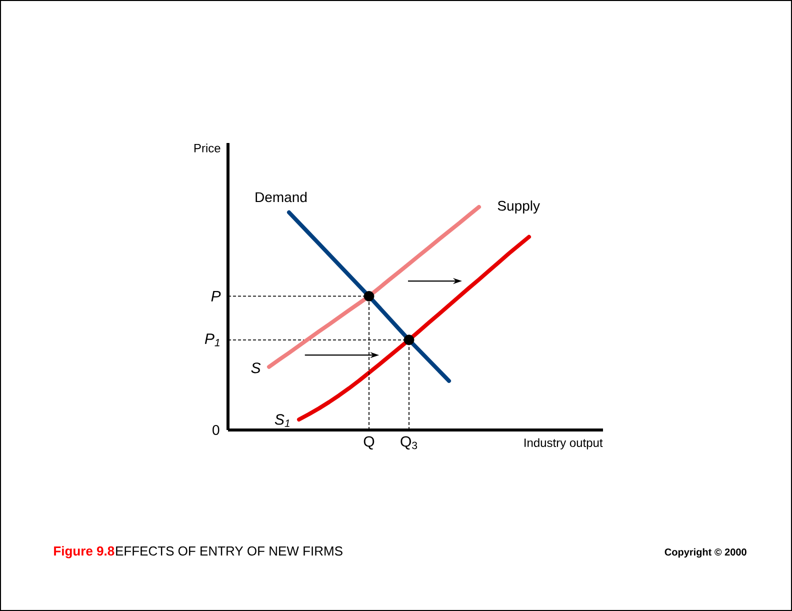 The width and height of the screenshot is (792, 611). Describe the element at coordinates (207, 148) in the screenshot. I see `y-axis-title: Price` at that location.